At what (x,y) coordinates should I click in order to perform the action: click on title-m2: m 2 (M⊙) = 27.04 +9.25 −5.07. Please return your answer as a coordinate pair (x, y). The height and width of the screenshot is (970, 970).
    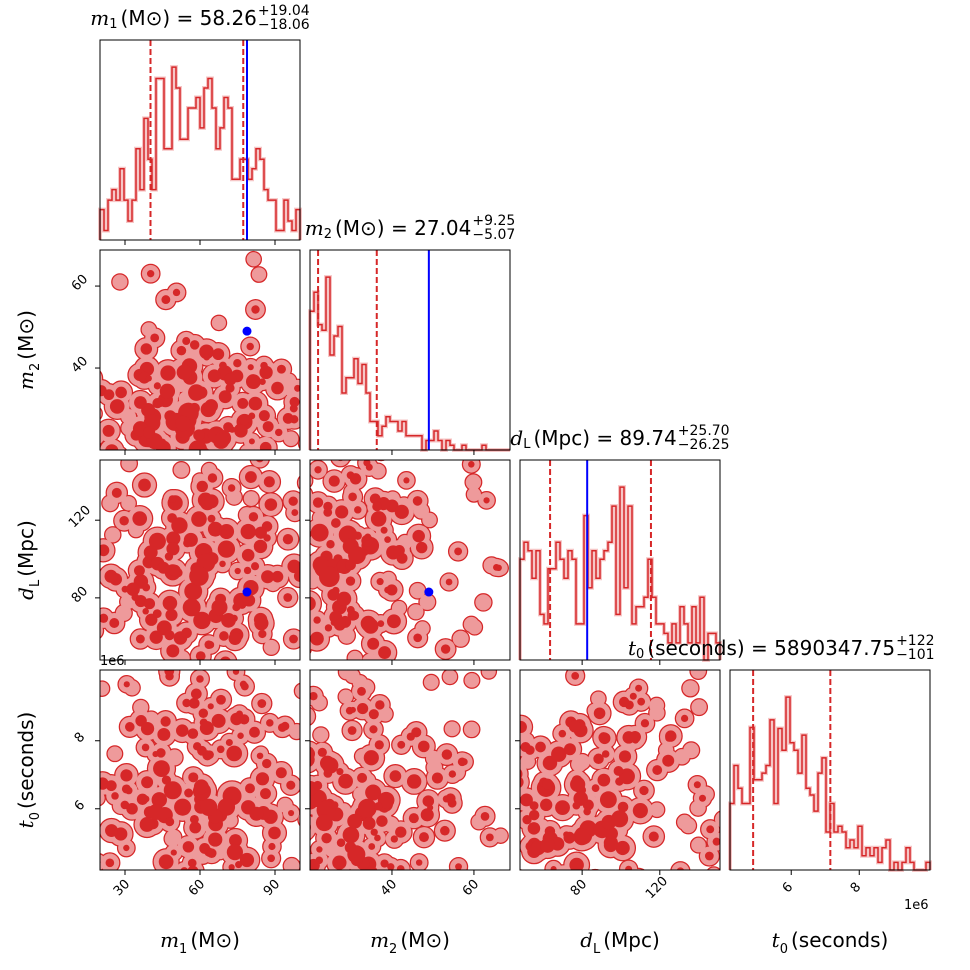
    Looking at the image, I should click on (410, 228).